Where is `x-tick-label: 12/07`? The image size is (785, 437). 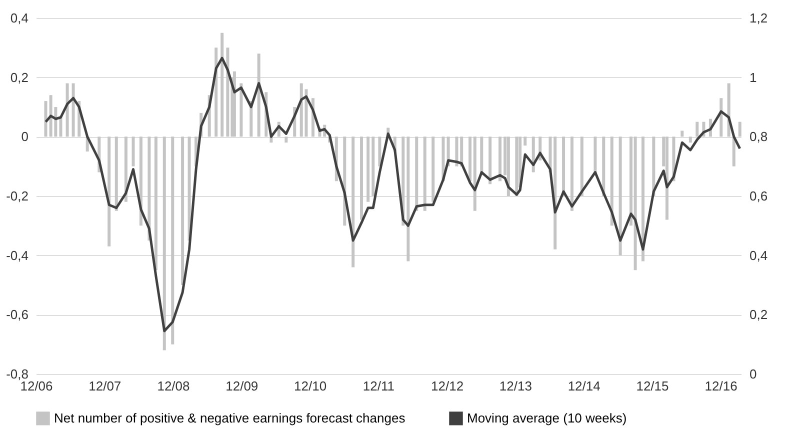 x-tick-label: 12/07 is located at coordinates (105, 386).